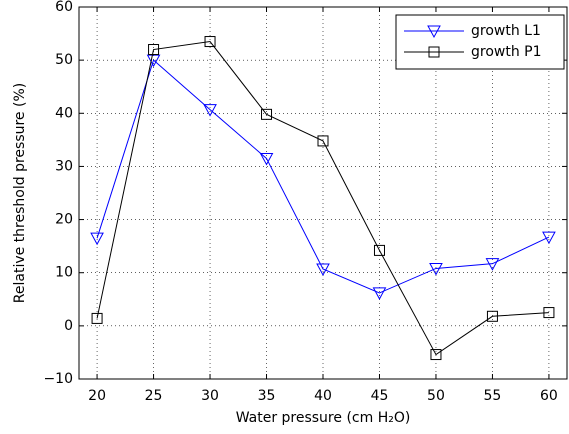 The width and height of the screenshot is (569, 434). Describe the element at coordinates (506, 52) in the screenshot. I see `legend-label: growth P1` at that location.